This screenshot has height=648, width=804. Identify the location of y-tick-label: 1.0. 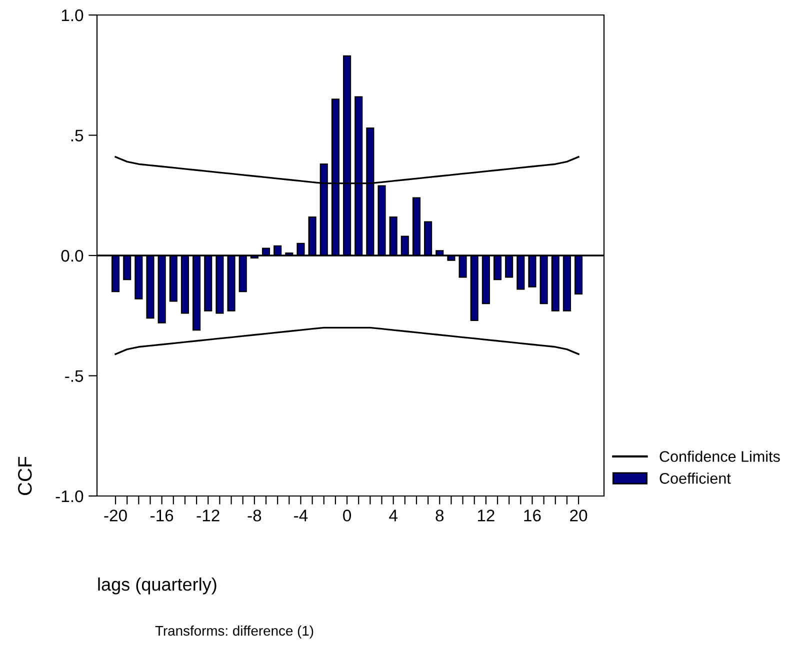
(73, 15).